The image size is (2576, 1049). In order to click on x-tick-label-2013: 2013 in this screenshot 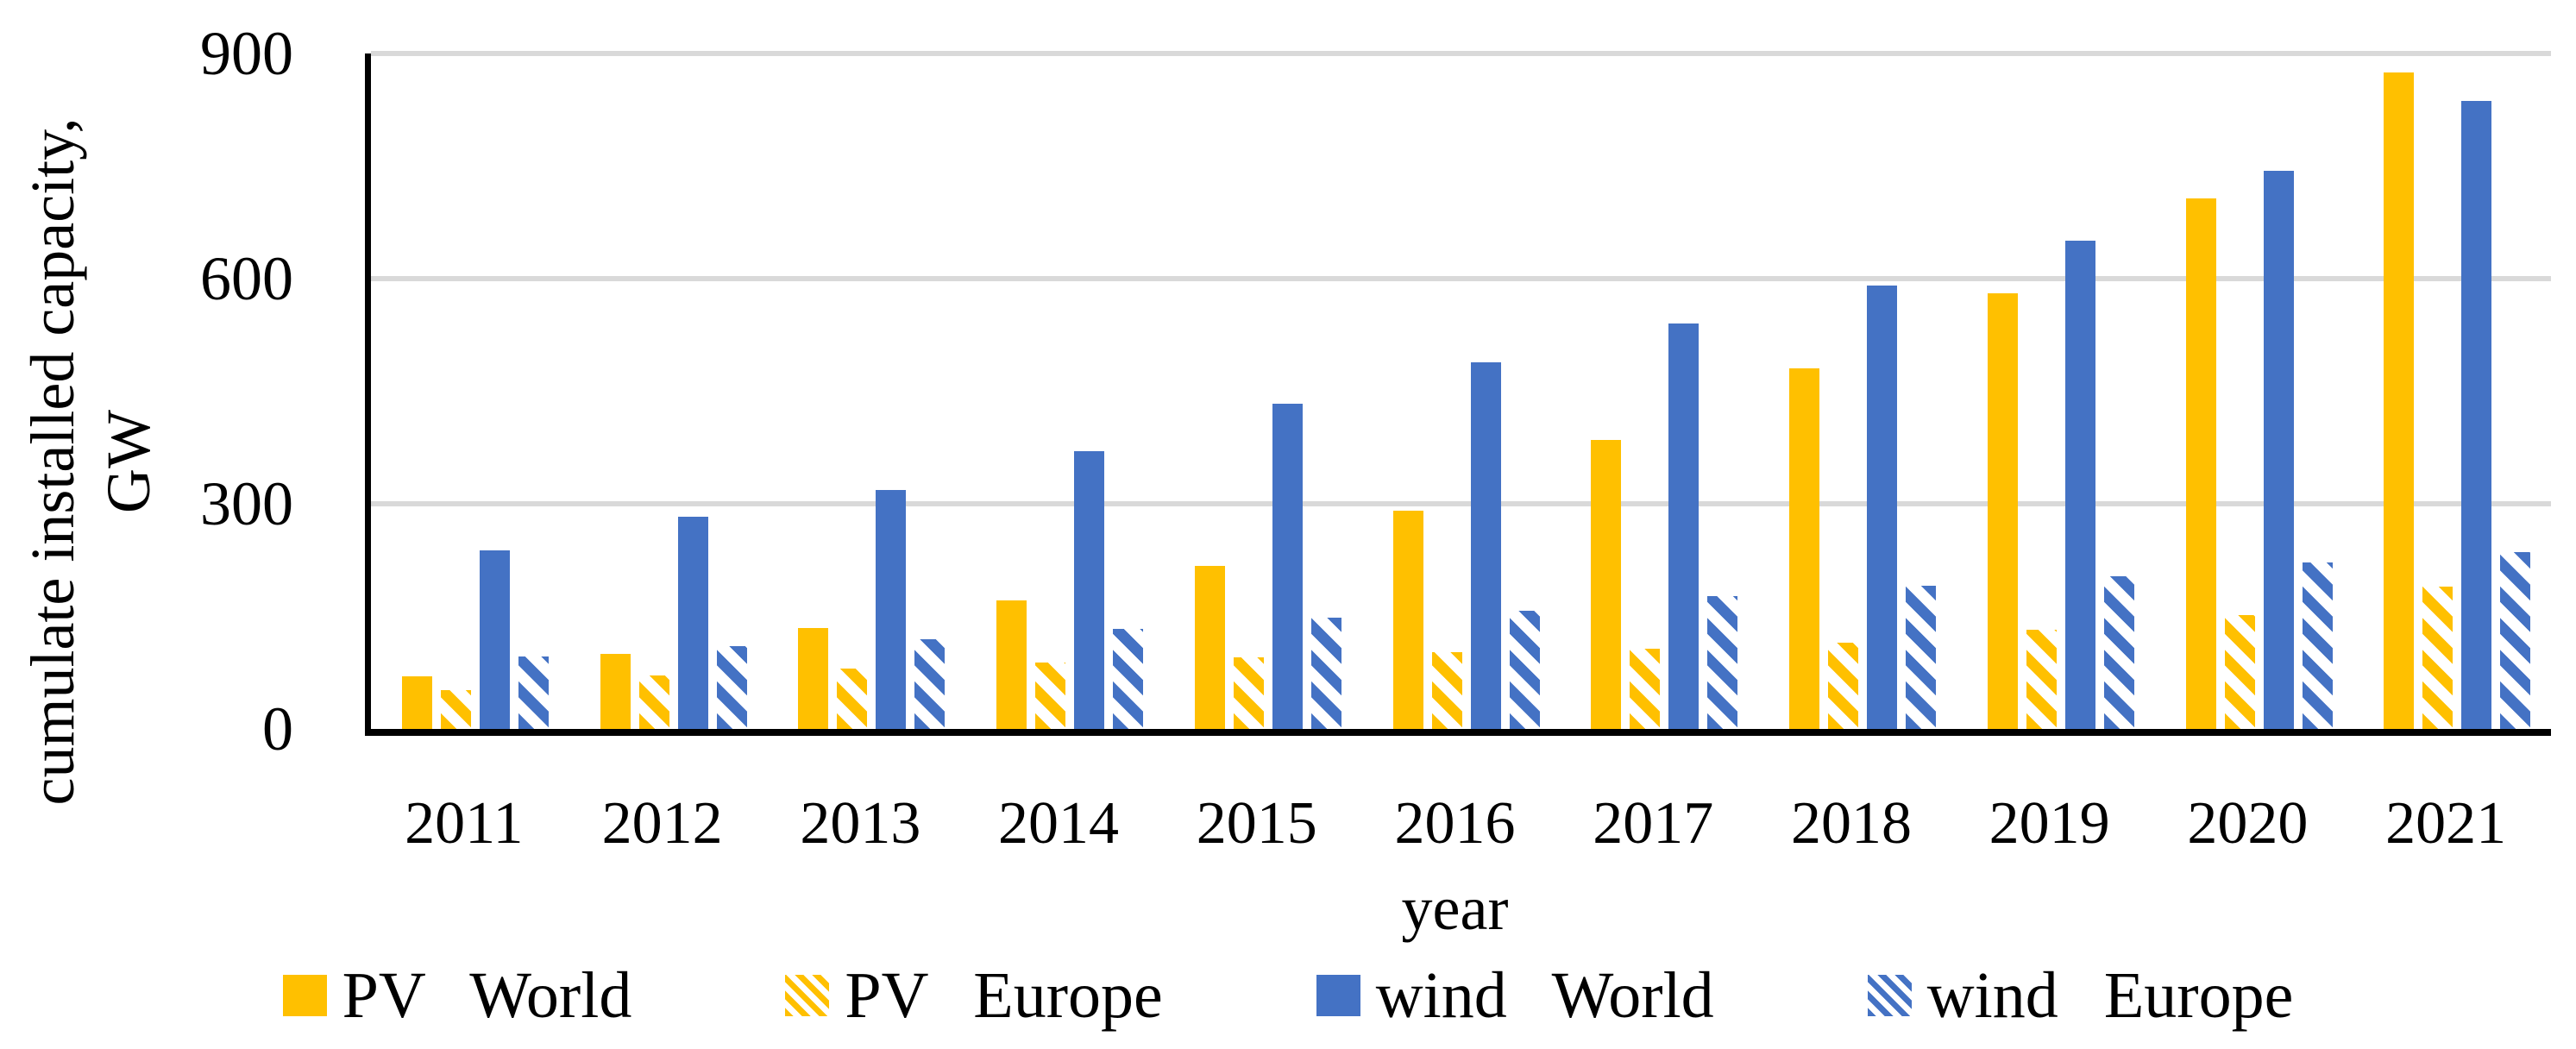, I will do `click(860, 823)`.